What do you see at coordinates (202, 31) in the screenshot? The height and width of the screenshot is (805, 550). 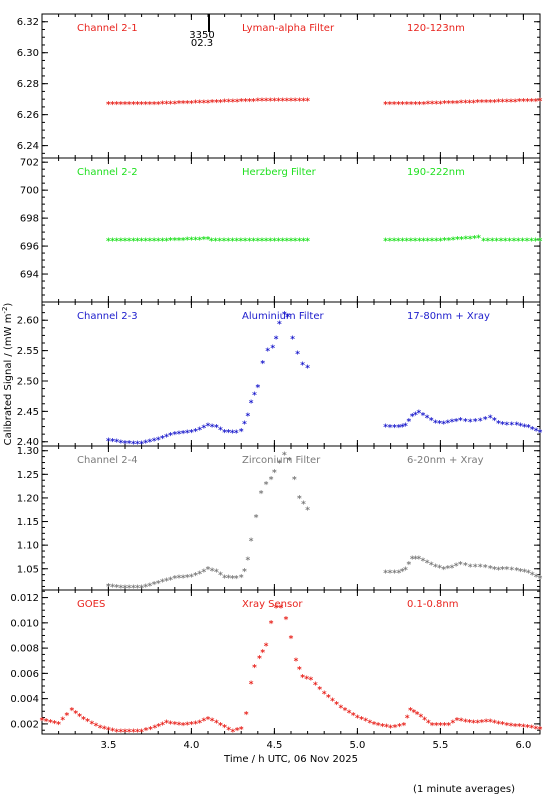 I see `orbit-marker: 3350 02.3` at bounding box center [202, 31].